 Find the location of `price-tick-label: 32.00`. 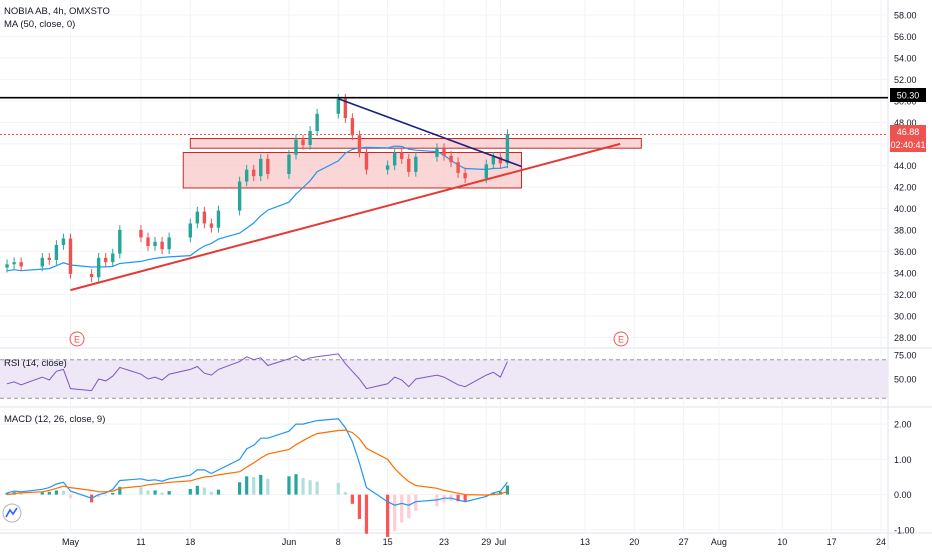

price-tick-label: 32.00 is located at coordinates (905, 295).